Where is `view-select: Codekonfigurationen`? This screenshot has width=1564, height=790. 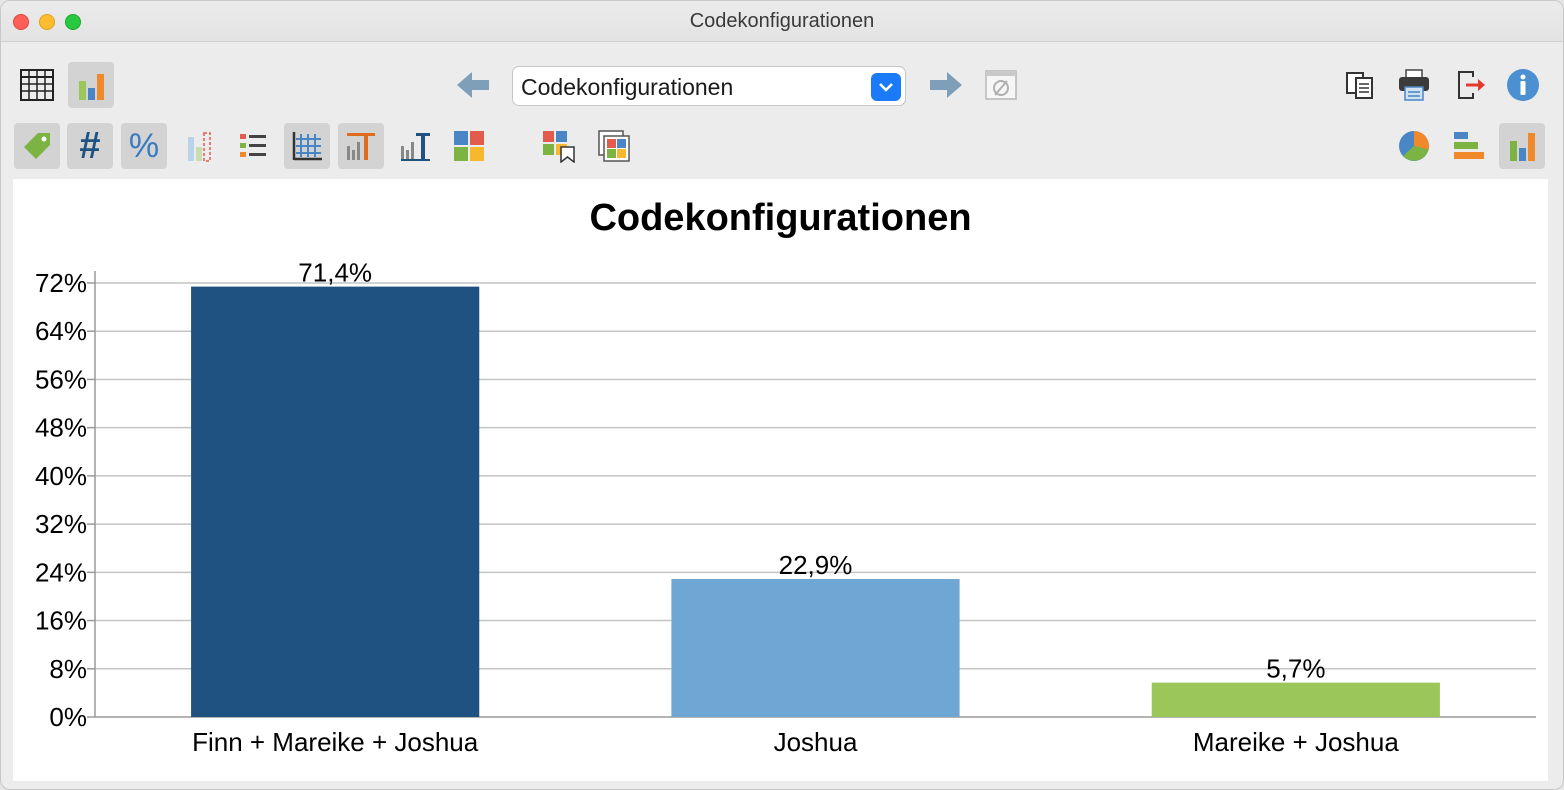 view-select: Codekonfigurationen is located at coordinates (709, 86).